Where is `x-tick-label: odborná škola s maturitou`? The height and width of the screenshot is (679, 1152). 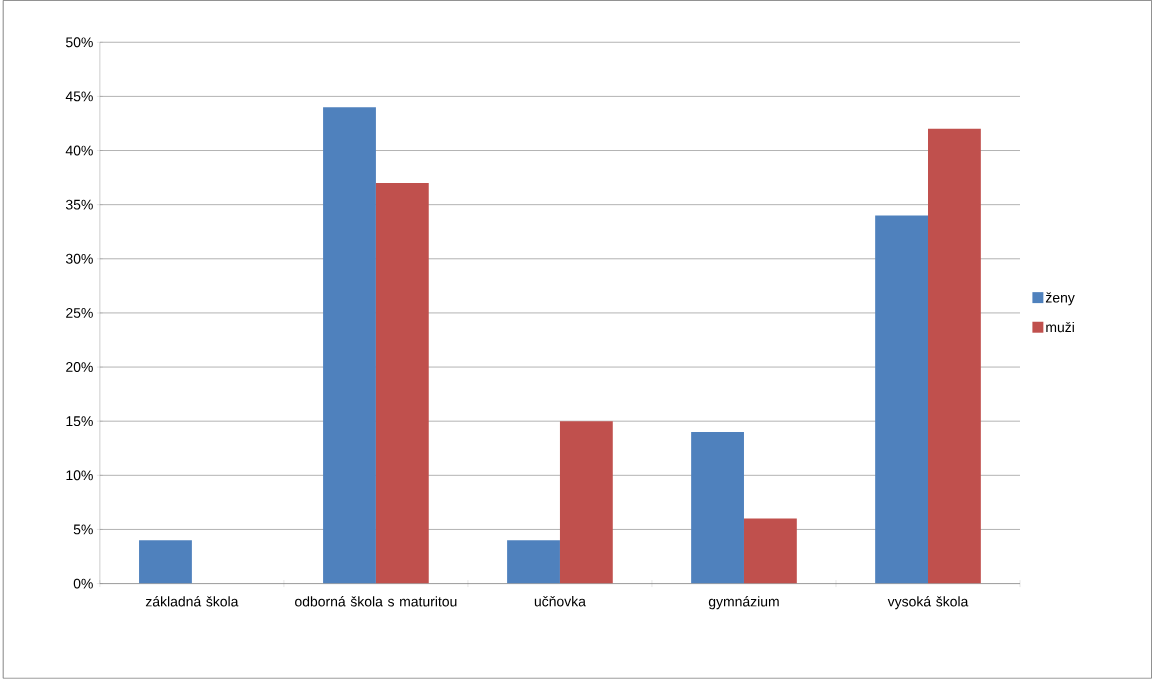
x-tick-label: odborná škola s maturitou is located at coordinates (376, 601).